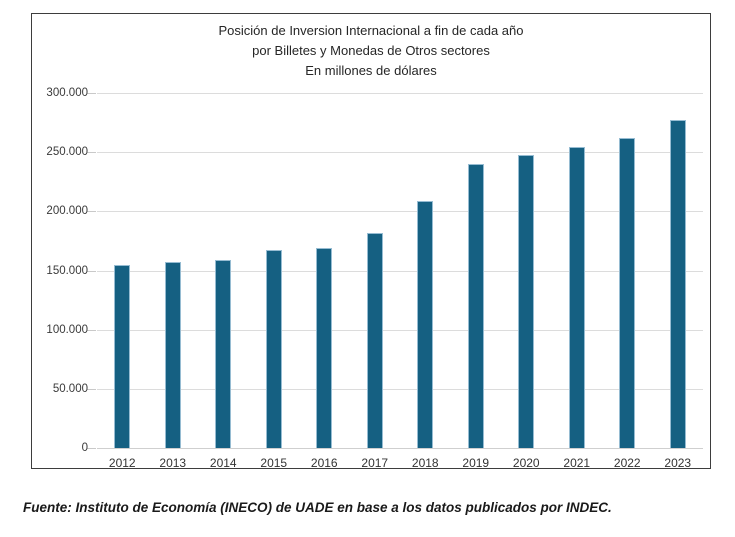 The width and height of the screenshot is (735, 537). What do you see at coordinates (576, 297) in the screenshot?
I see `bar-2021` at bounding box center [576, 297].